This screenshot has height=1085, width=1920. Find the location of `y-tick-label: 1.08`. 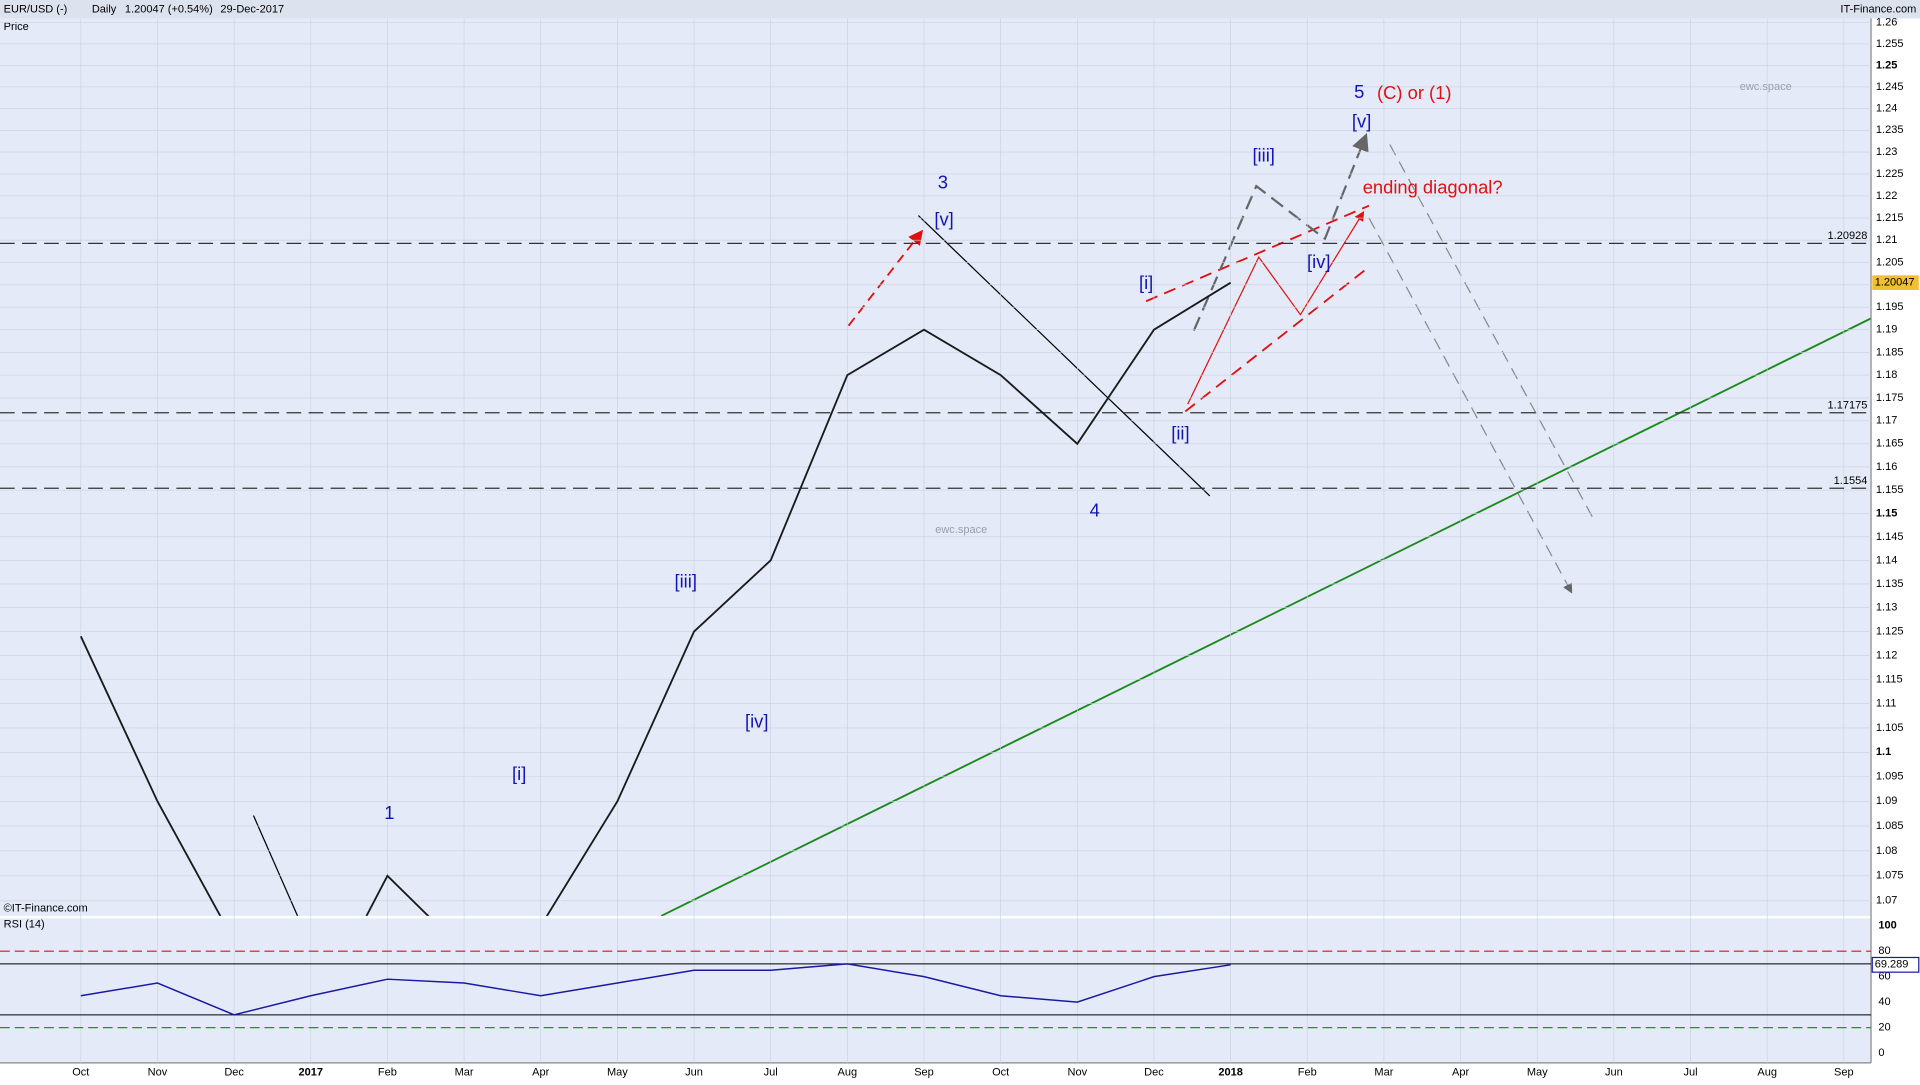

y-tick-label: 1.08 is located at coordinates (1886, 851).